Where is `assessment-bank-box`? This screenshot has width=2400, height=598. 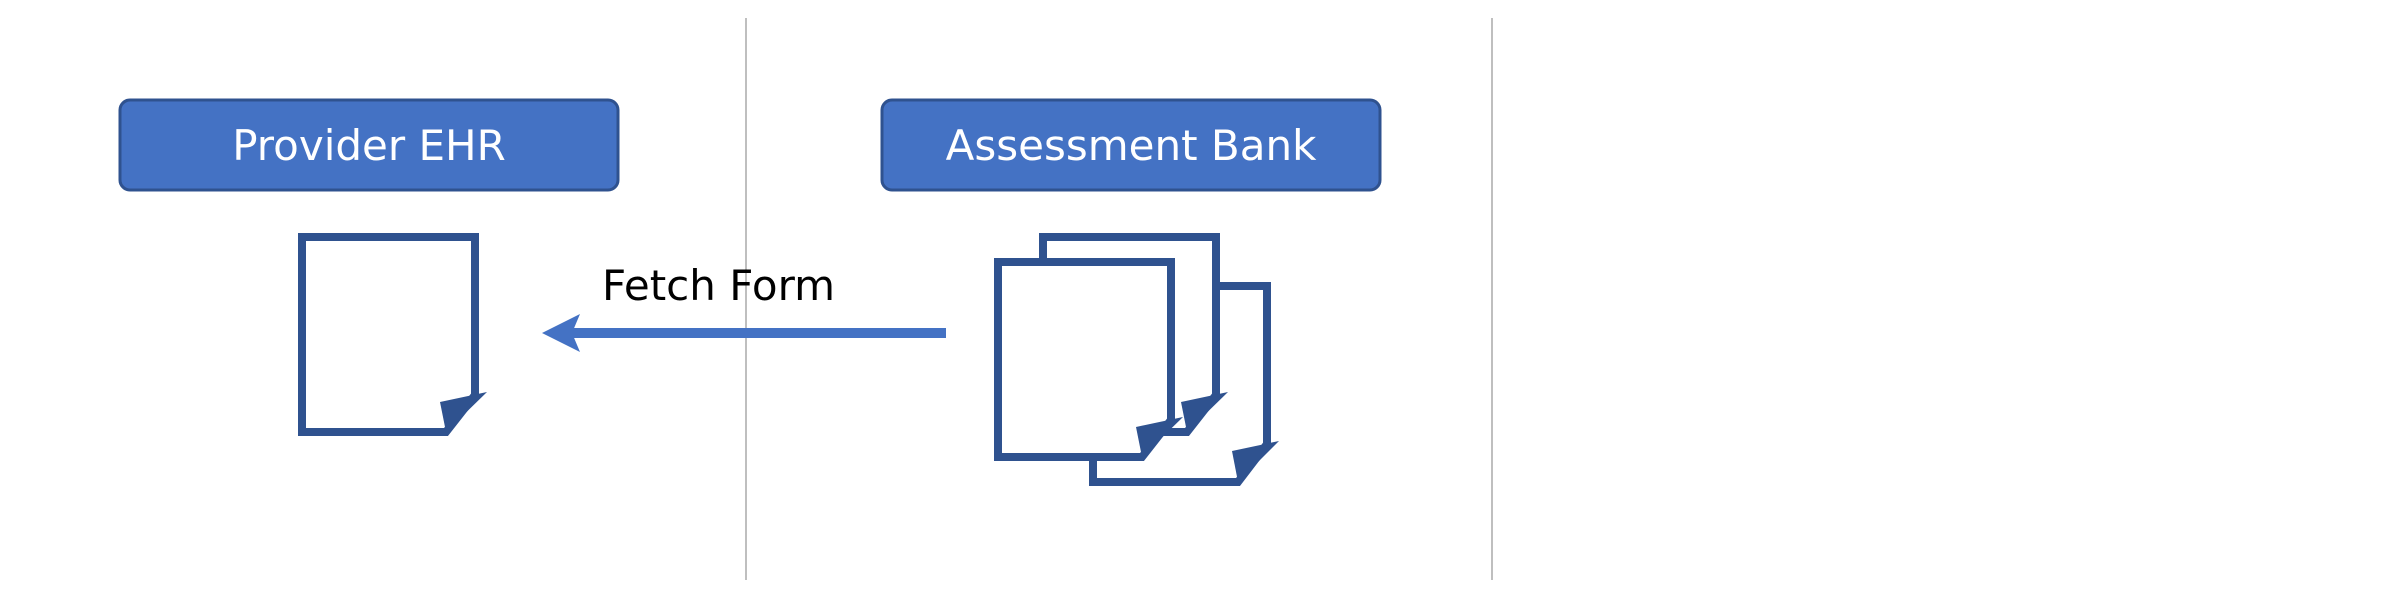
assessment-bank-box is located at coordinates (1131, 145).